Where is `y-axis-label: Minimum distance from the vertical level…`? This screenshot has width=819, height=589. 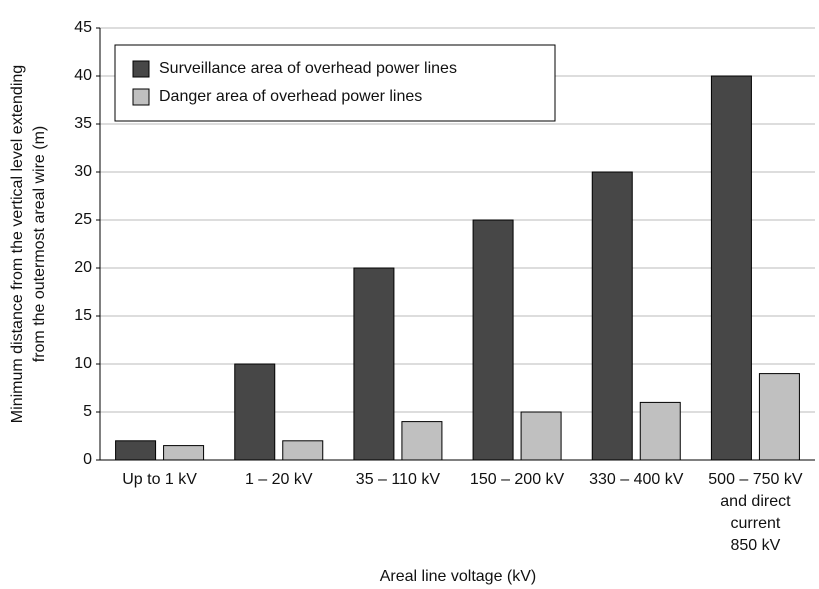 y-axis-label: Minimum distance from the vertical level… is located at coordinates (17, 244).